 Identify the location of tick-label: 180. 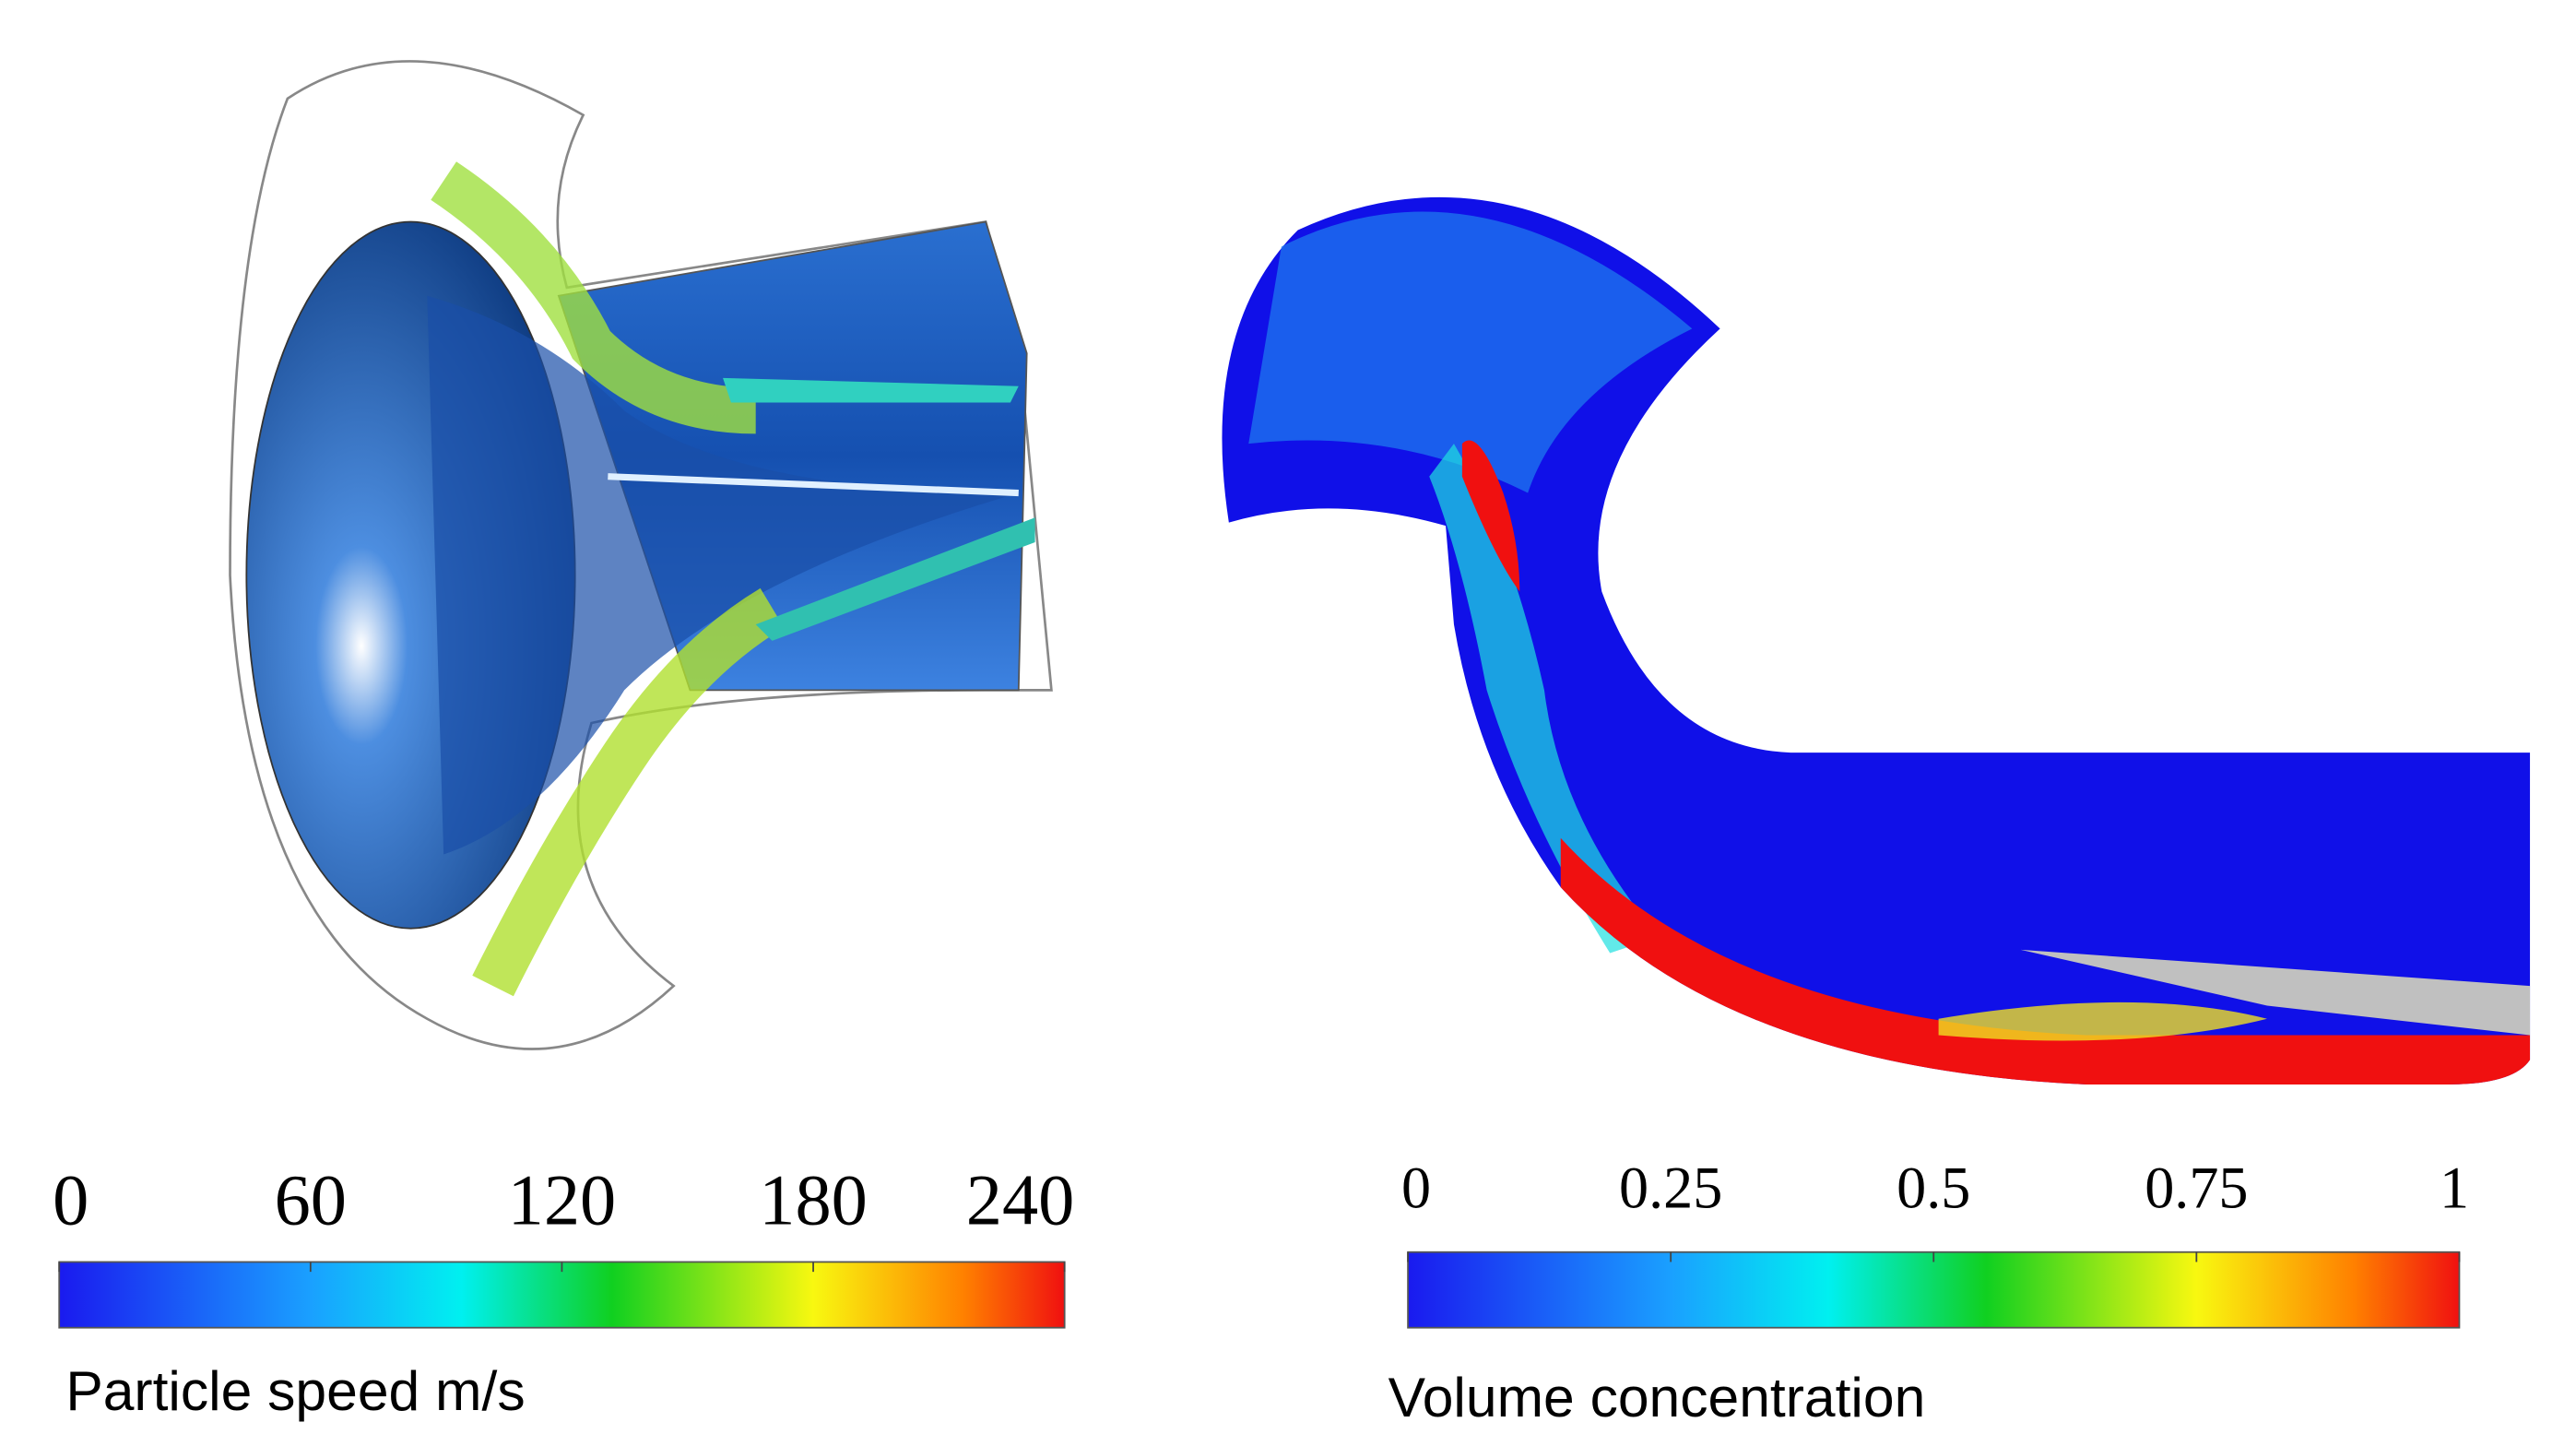
(813, 1199).